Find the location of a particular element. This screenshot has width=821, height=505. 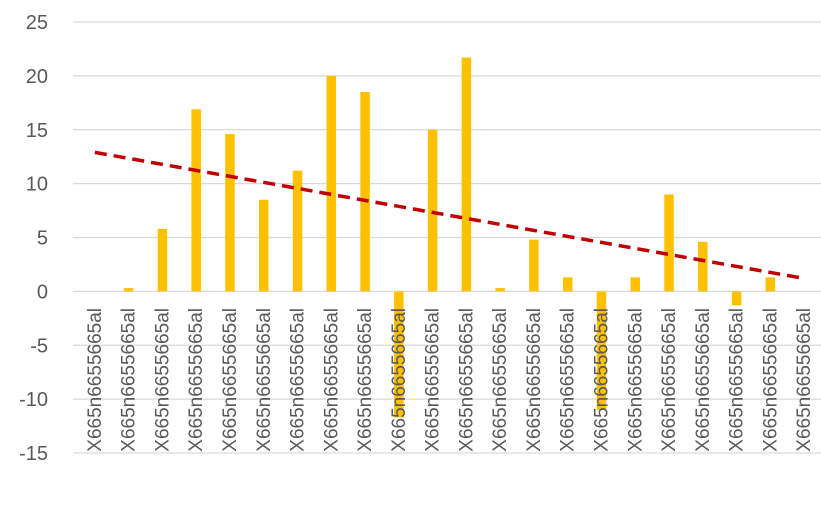

y-tick-label: -5 is located at coordinates (39, 346).